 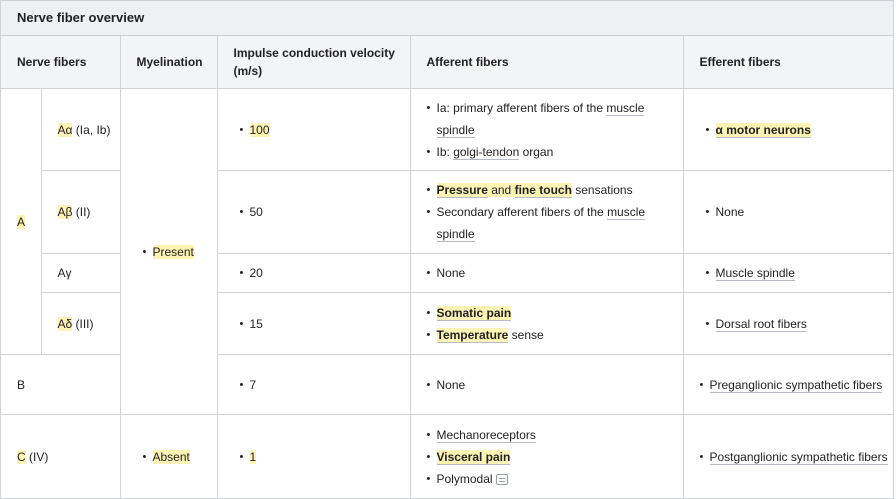 What do you see at coordinates (314, 129) in the screenshot?
I see `velocity-a-alpha: 100` at bounding box center [314, 129].